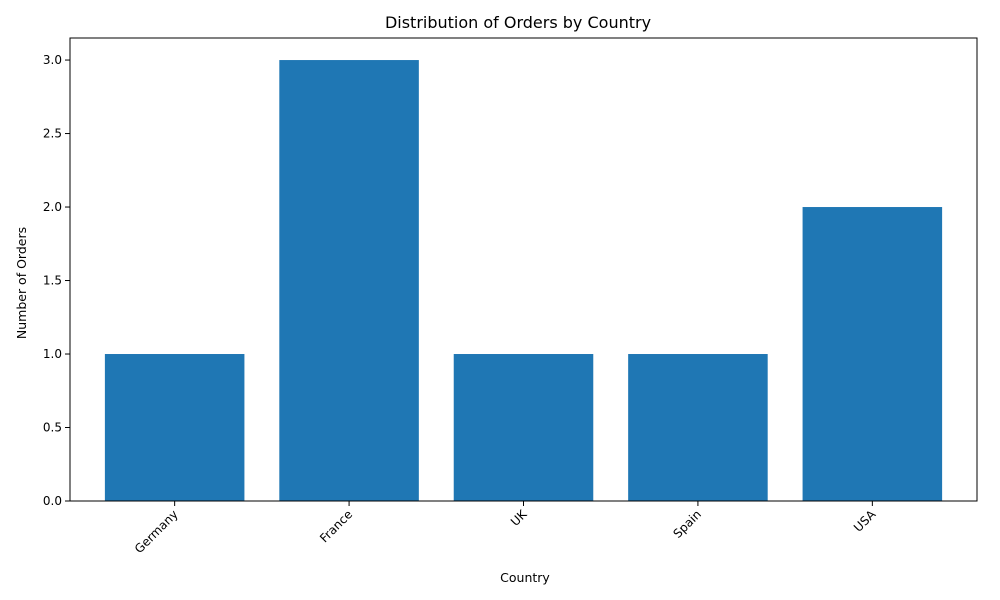  What do you see at coordinates (52, 60) in the screenshot?
I see `y-tick-label: 3.0` at bounding box center [52, 60].